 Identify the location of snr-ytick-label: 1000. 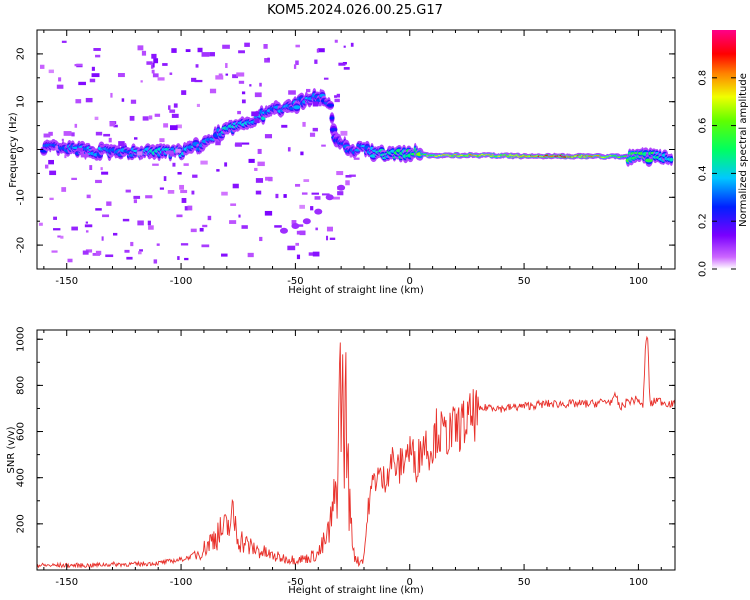
(21, 339).